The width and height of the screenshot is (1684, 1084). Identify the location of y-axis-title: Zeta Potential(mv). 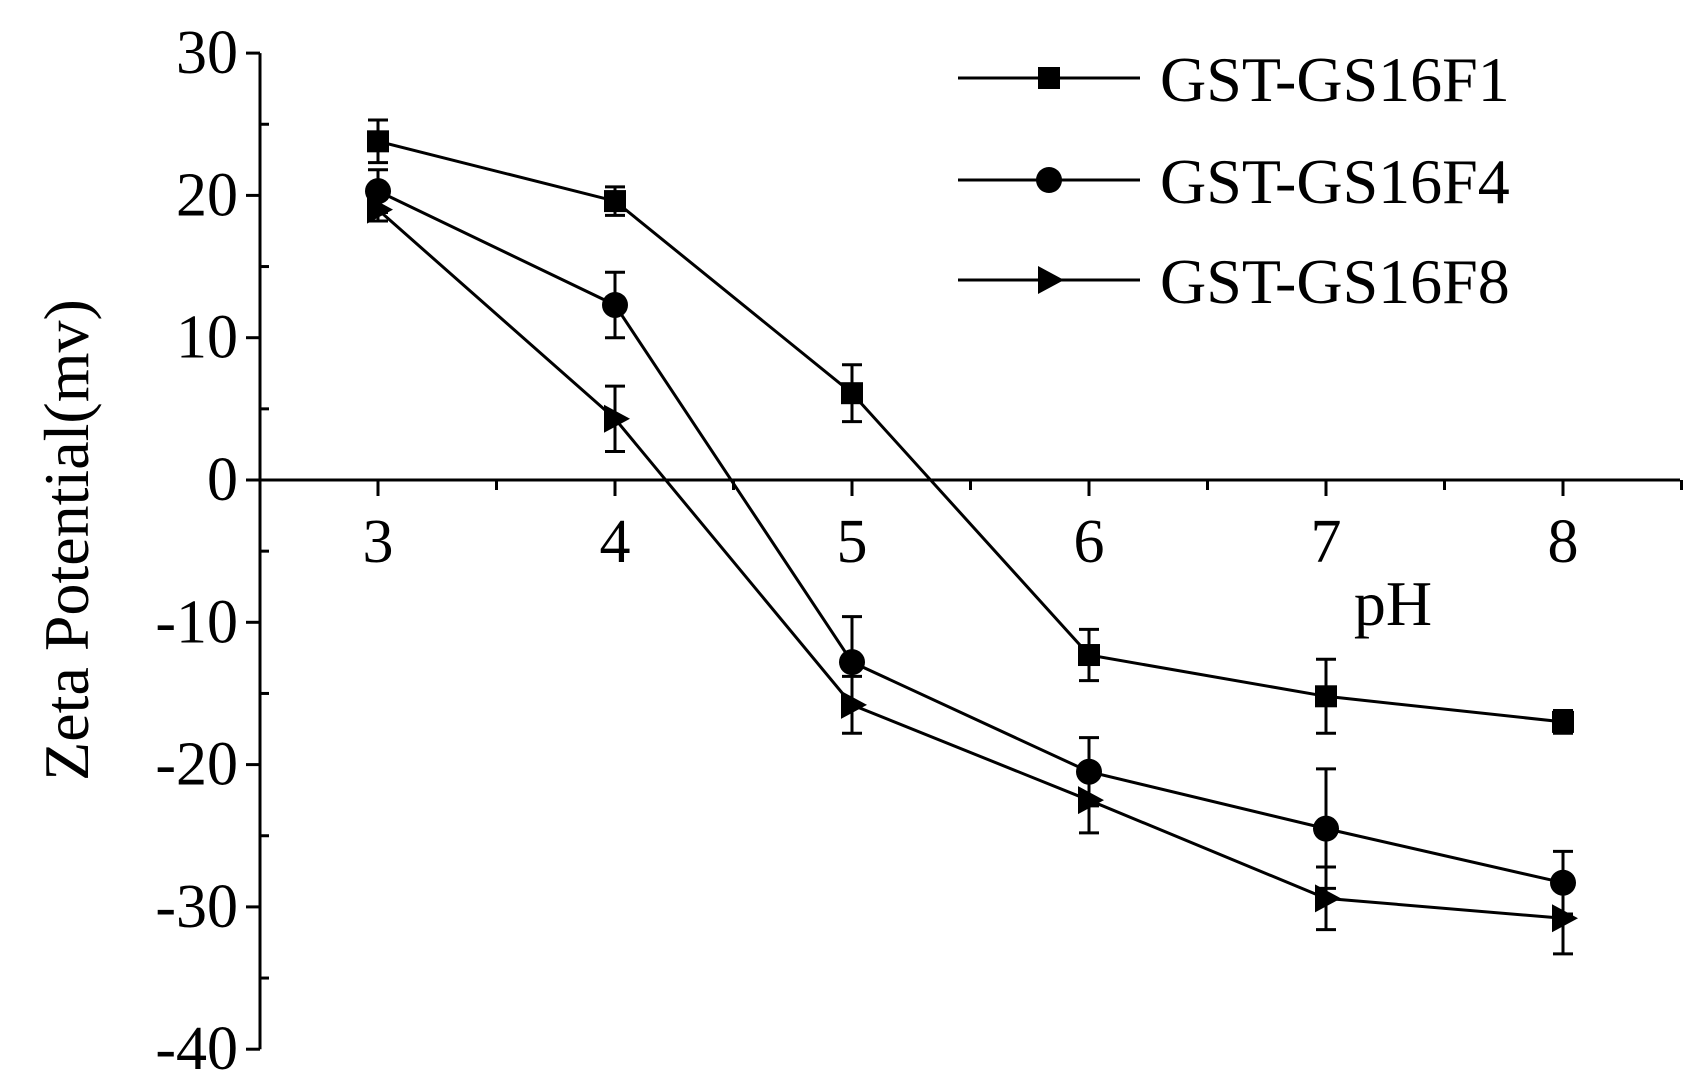
(66, 540).